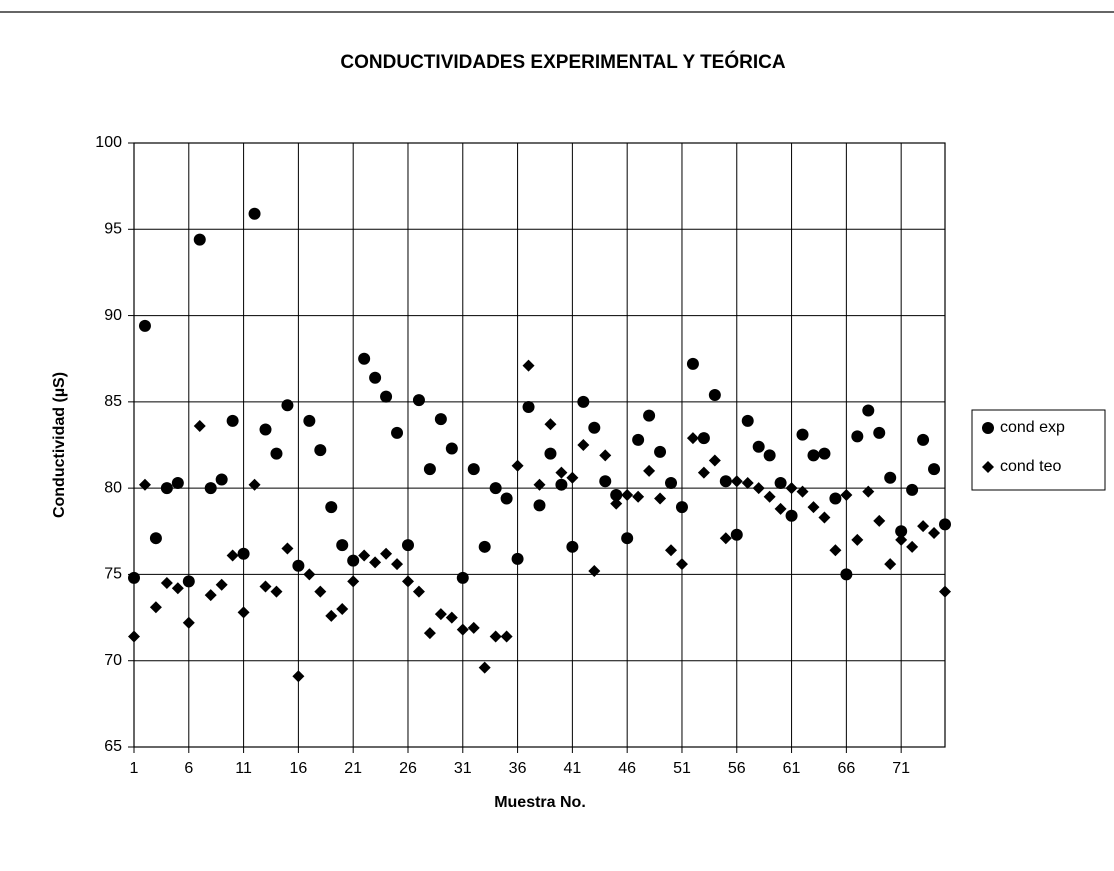 Image resolution: width=1114 pixels, height=871 pixels. I want to click on x-tick-label: 31, so click(463, 768).